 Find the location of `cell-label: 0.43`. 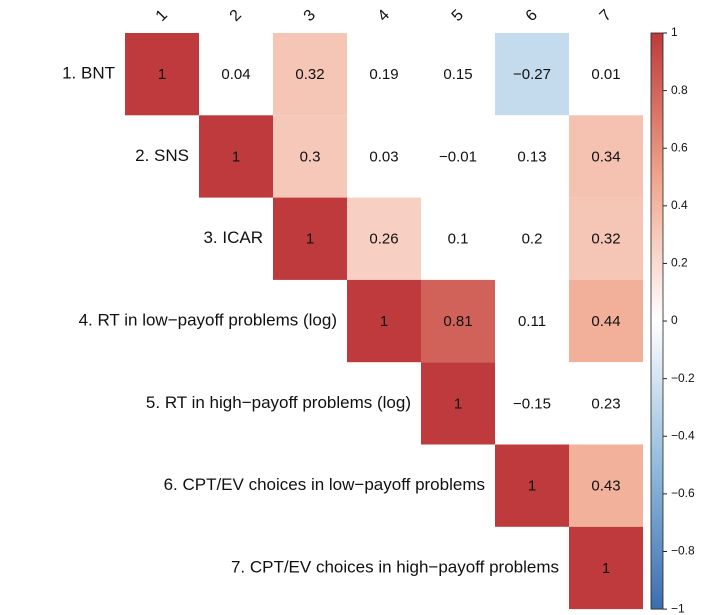

cell-label: 0.43 is located at coordinates (605, 486).